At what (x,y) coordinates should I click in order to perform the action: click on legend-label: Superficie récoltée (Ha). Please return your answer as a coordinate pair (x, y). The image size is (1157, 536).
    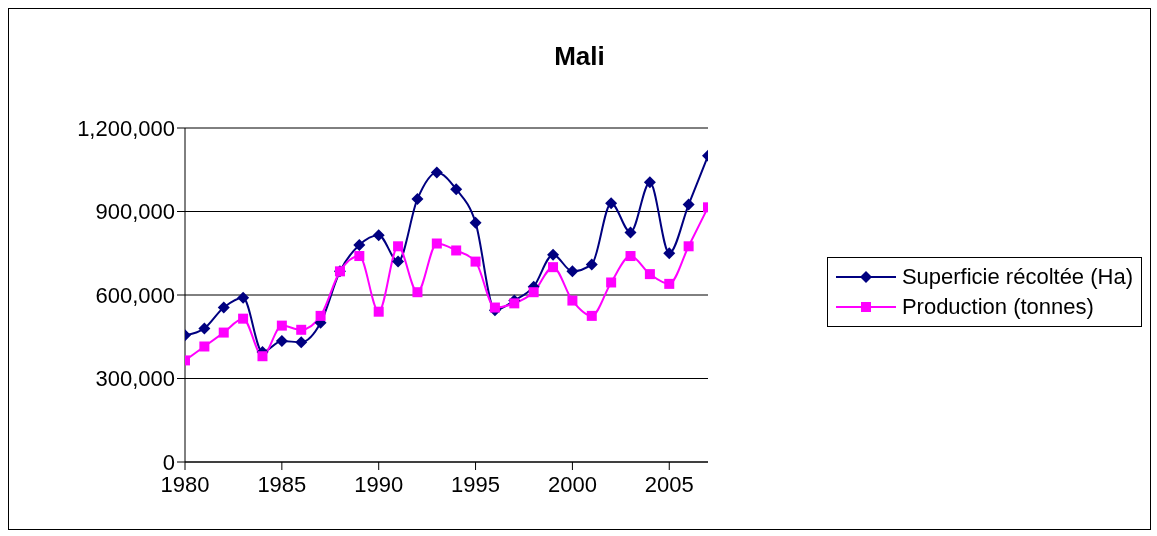
    Looking at the image, I should click on (1017, 277).